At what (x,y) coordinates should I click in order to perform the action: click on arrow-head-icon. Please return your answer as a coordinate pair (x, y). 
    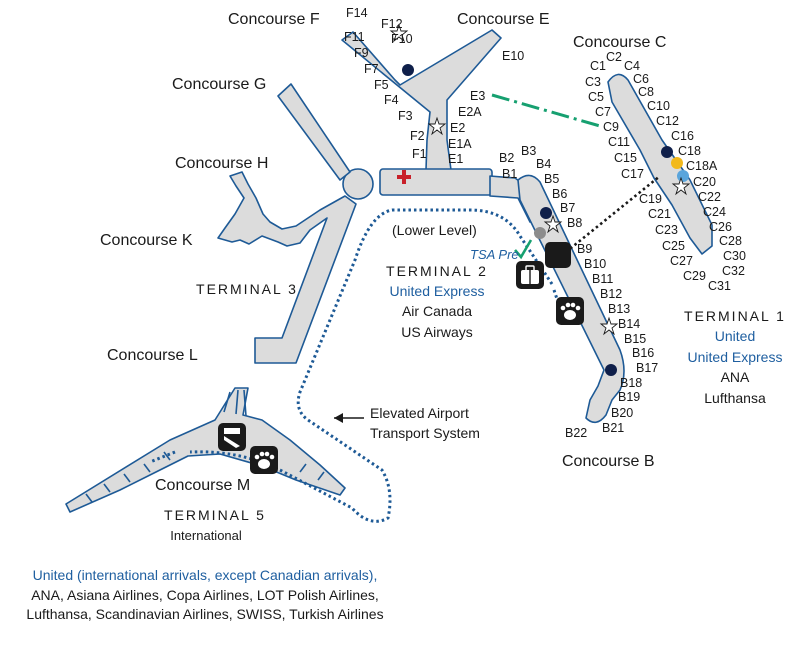
    Looking at the image, I should click on (338, 418).